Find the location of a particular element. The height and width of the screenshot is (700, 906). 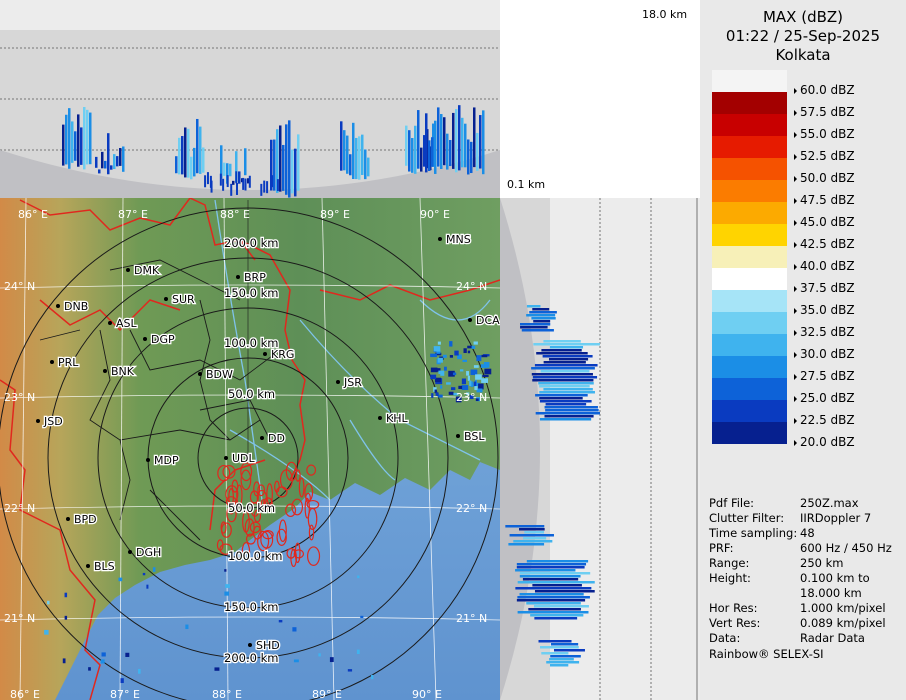

city-label: DCA is located at coordinates (488, 320).